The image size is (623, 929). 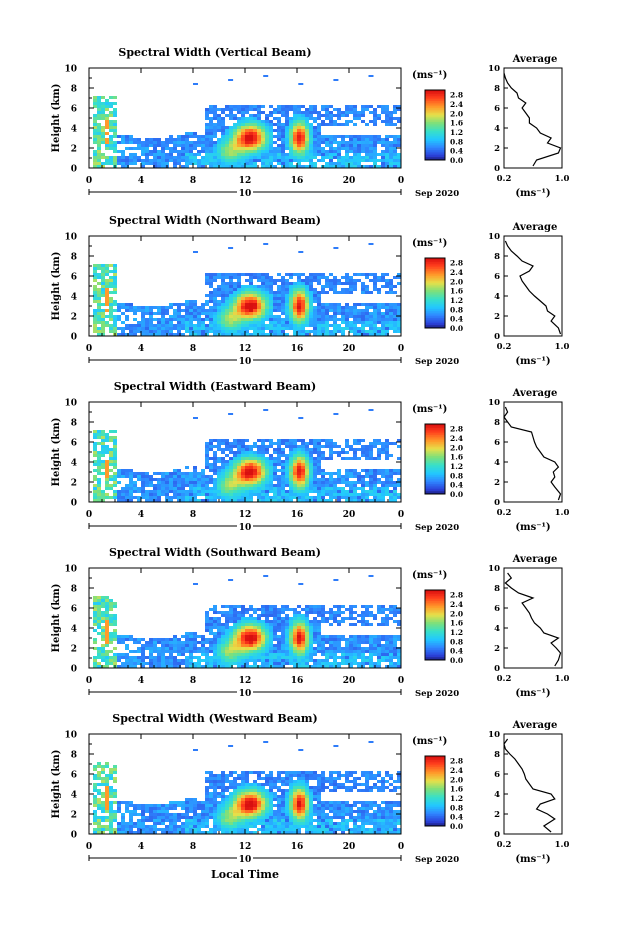 I want to click on date-label: Sep 2020, so click(x=437, y=194).